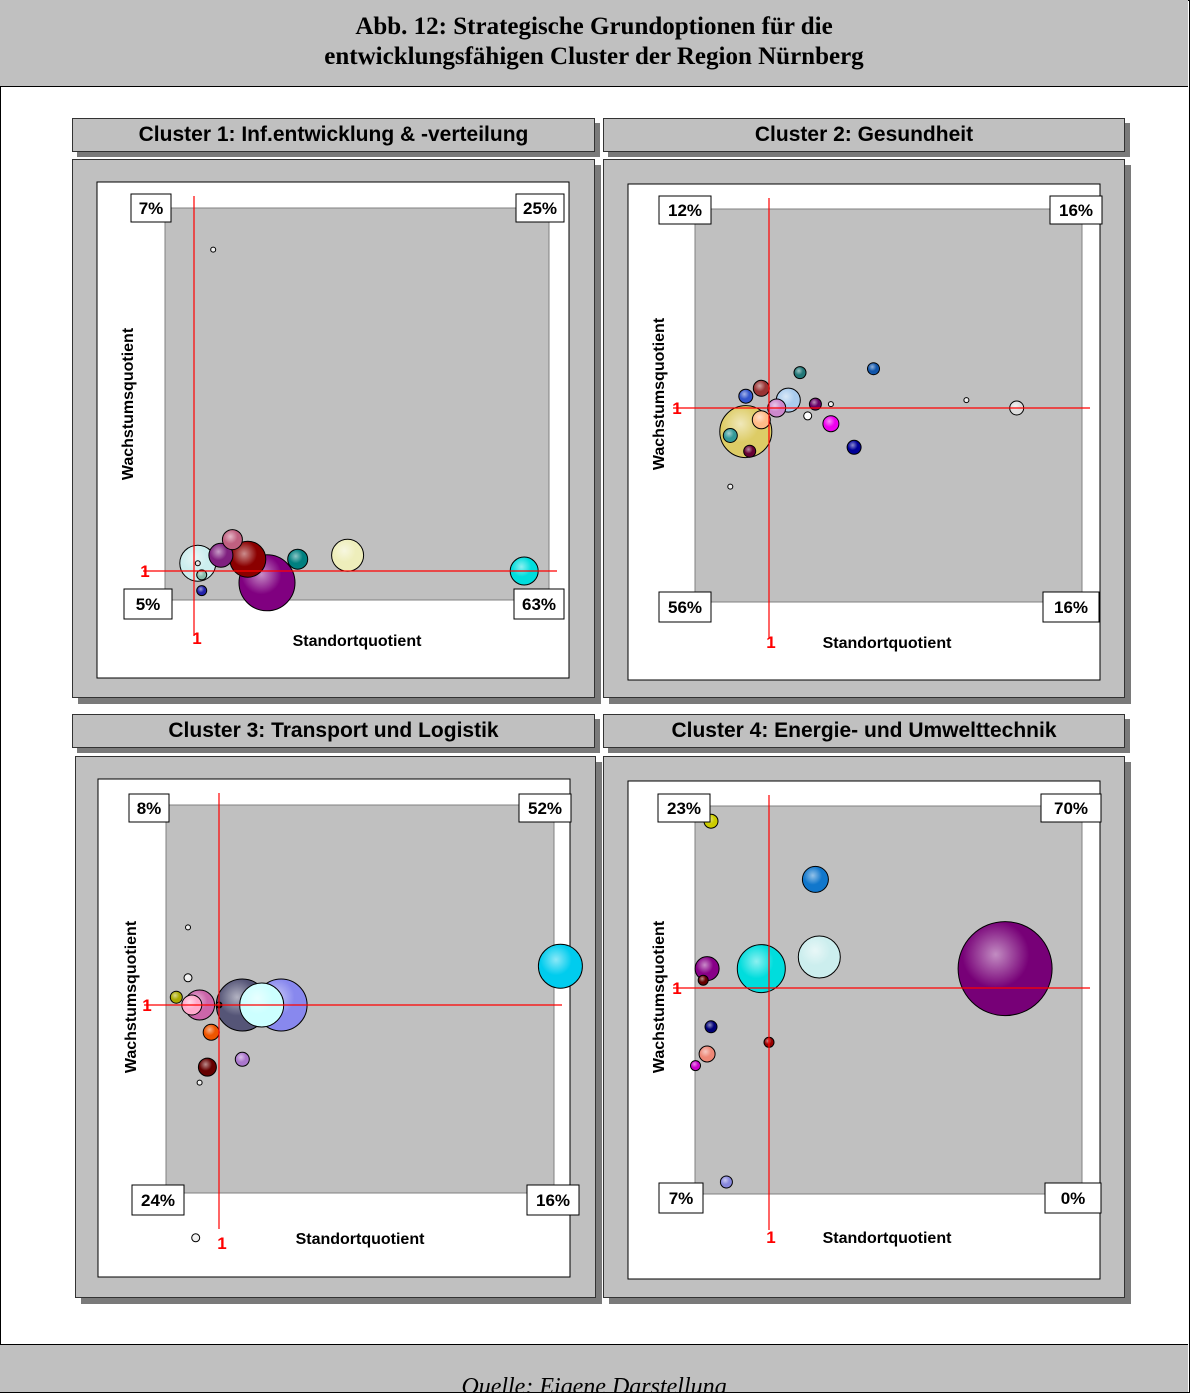  I want to click on chart-4-title: Cluster 4: Energie- und Umwelttechnik, so click(864, 731).